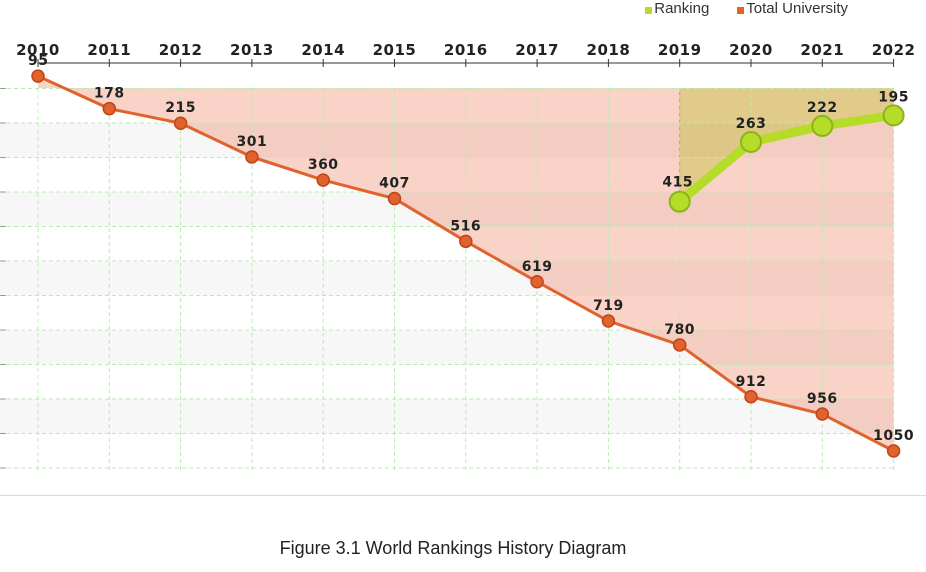  Describe the element at coordinates (463, 495) in the screenshot. I see `chart-baseline` at that location.